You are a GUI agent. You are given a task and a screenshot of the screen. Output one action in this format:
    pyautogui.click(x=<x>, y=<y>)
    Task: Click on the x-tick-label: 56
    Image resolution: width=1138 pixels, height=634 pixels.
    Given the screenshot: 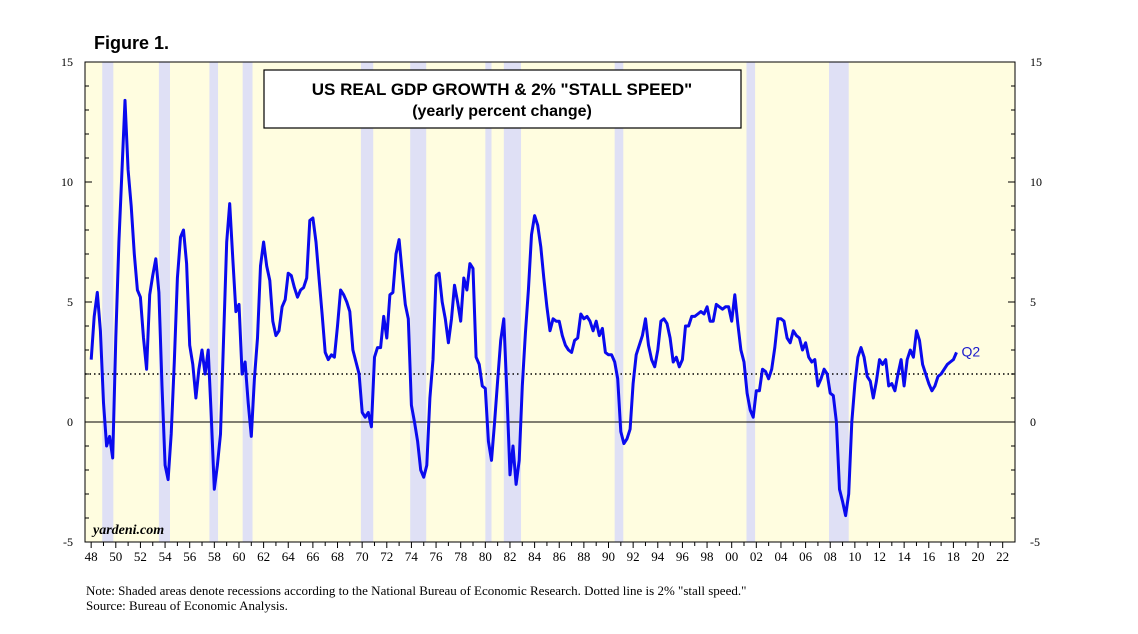 What is the action you would take?
    pyautogui.click(x=190, y=556)
    